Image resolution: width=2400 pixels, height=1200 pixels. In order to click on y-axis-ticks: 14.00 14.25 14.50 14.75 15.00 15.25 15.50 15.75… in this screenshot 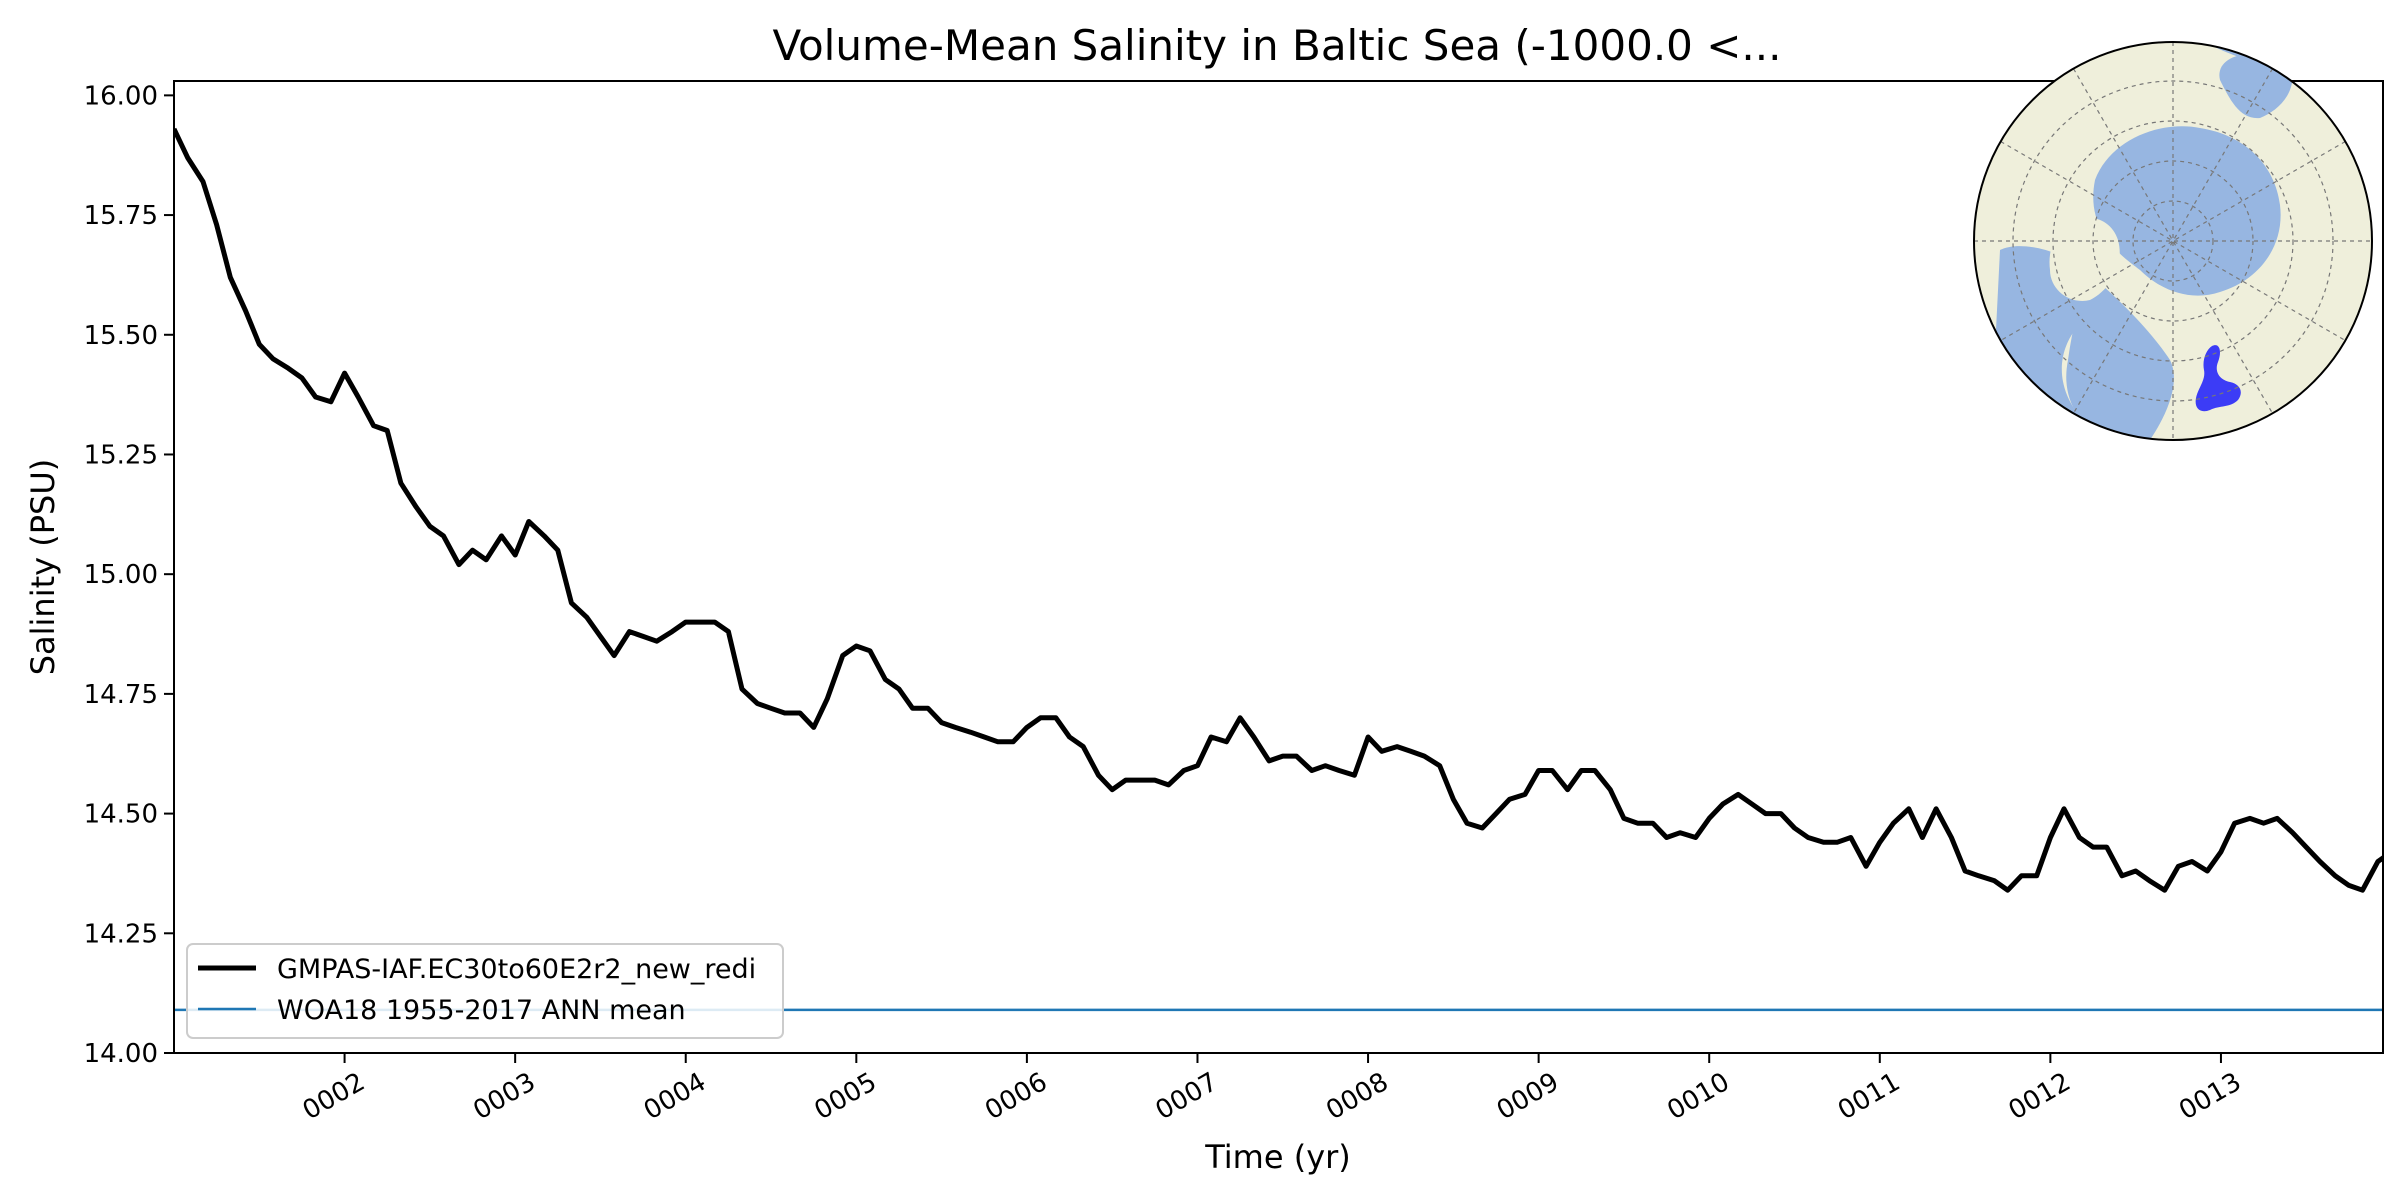, I will do `click(129, 575)`.